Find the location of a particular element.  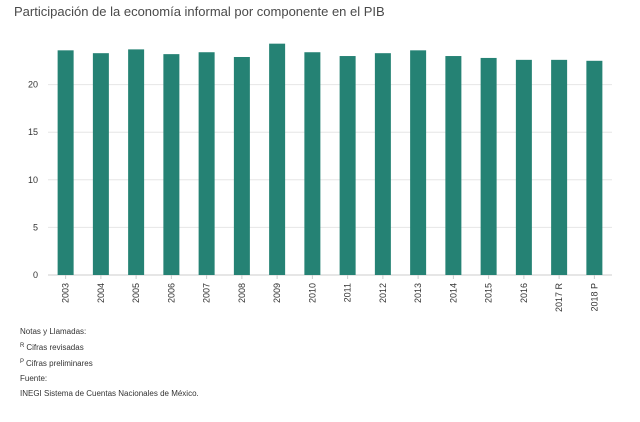

note-preliminary: P Cifras preliminares is located at coordinates (109, 363).